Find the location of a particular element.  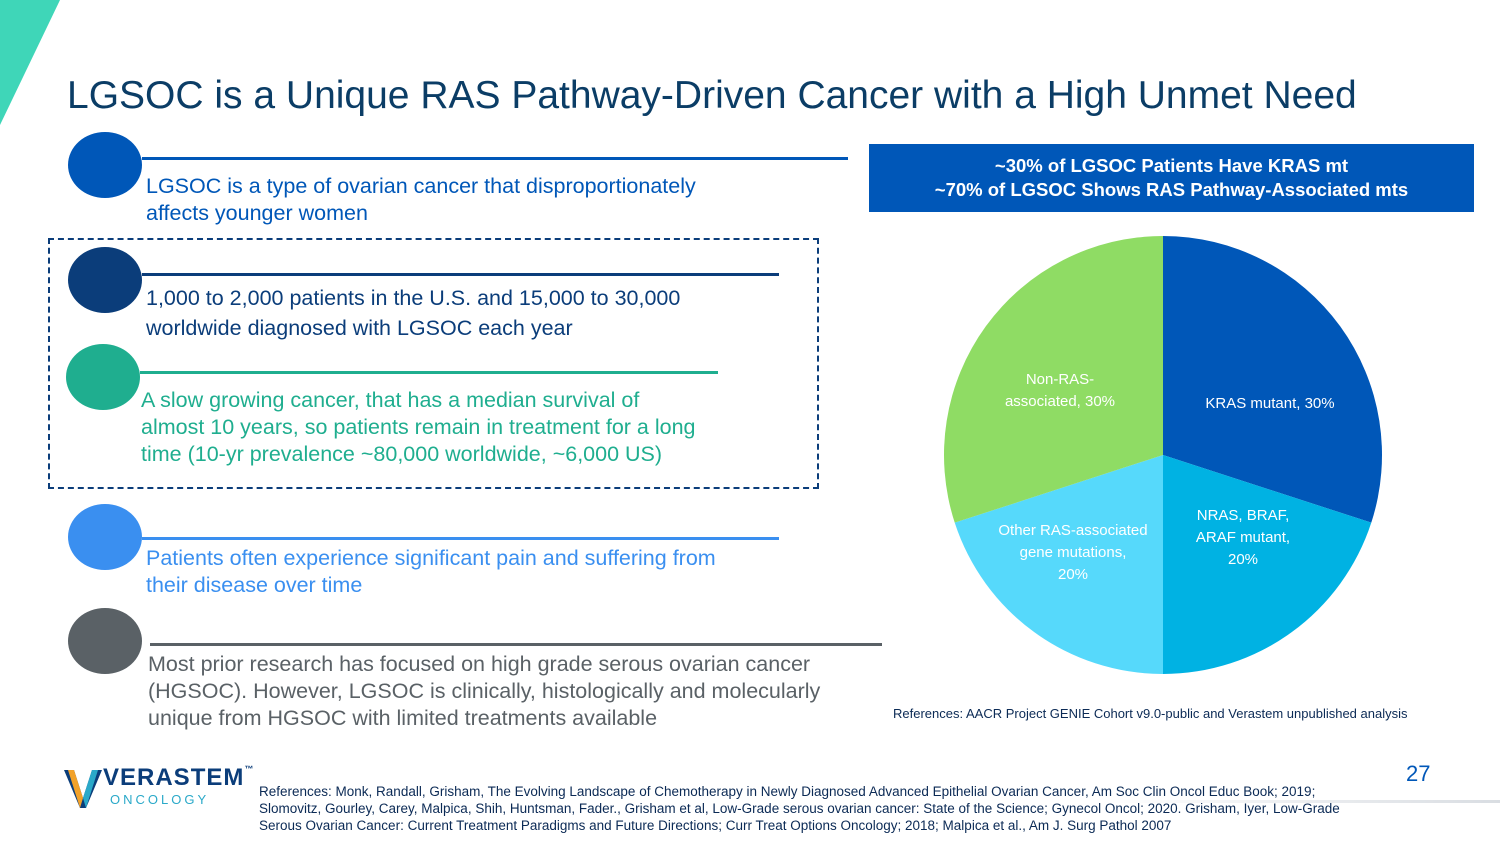

bullet-1-circle is located at coordinates (105, 165).